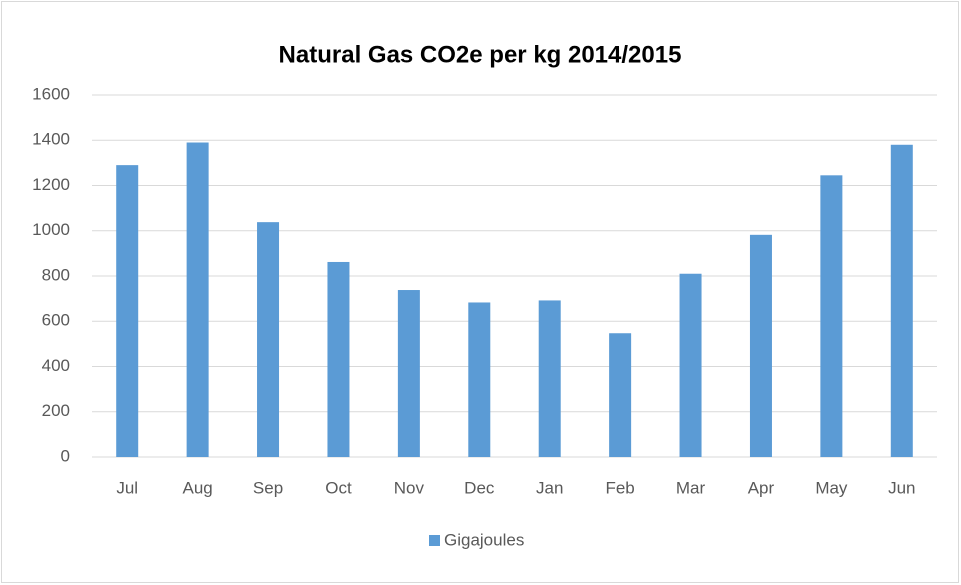 The height and width of the screenshot is (585, 961). Describe the element at coordinates (691, 487) in the screenshot. I see `x-tick-label: Mar` at that location.